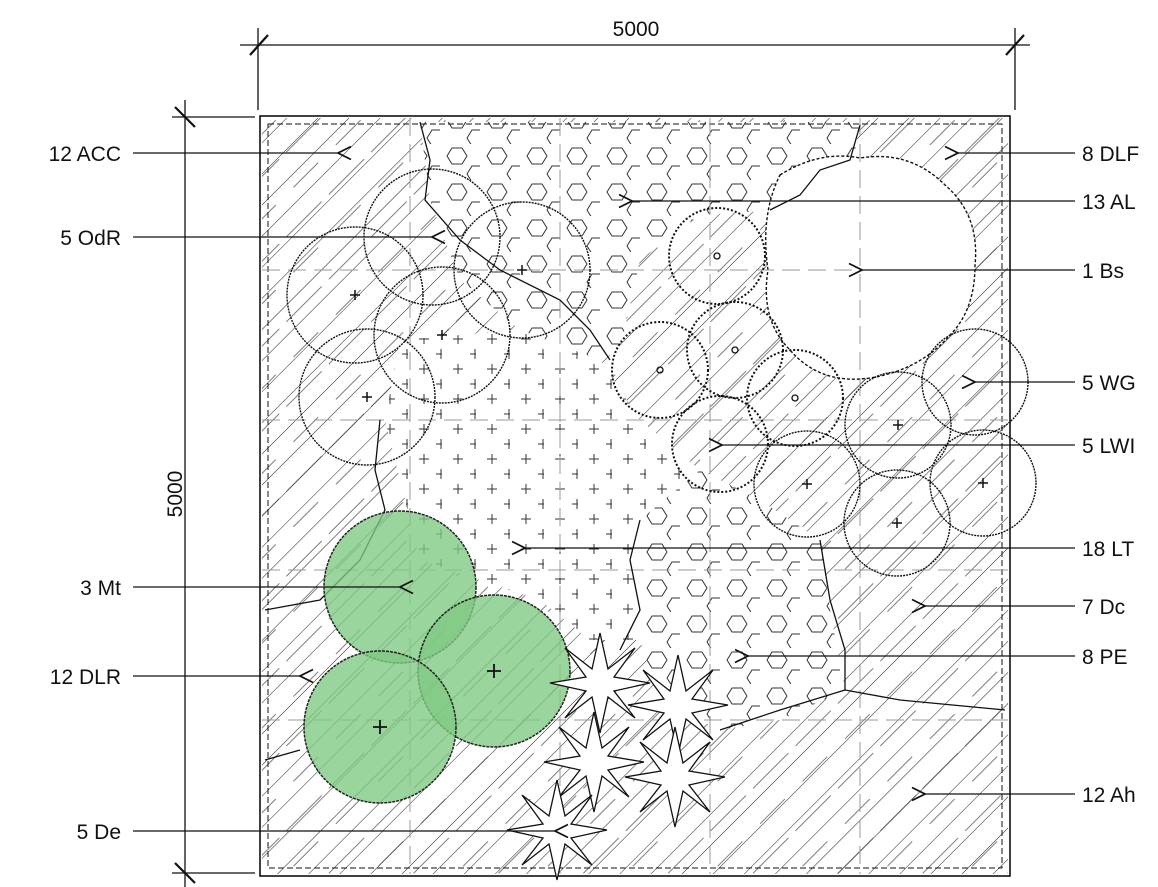 The width and height of the screenshot is (1158, 887). What do you see at coordinates (85, 154) in the screenshot?
I see `label-acc: 12 ACC` at bounding box center [85, 154].